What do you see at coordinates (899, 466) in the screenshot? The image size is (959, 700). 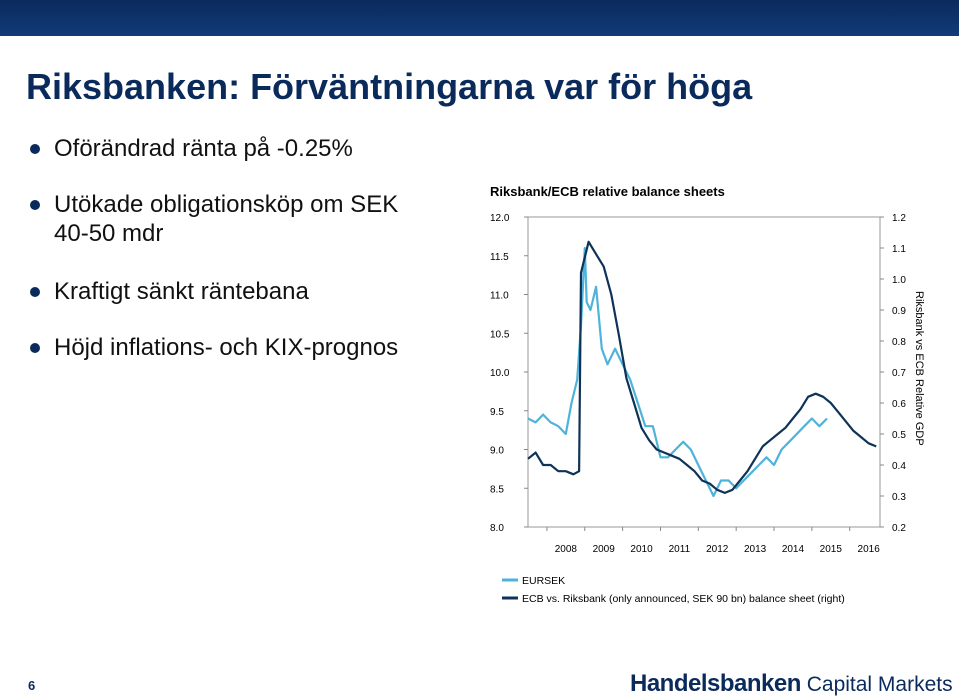 I see `y-right-tick-label: 0.4` at bounding box center [899, 466].